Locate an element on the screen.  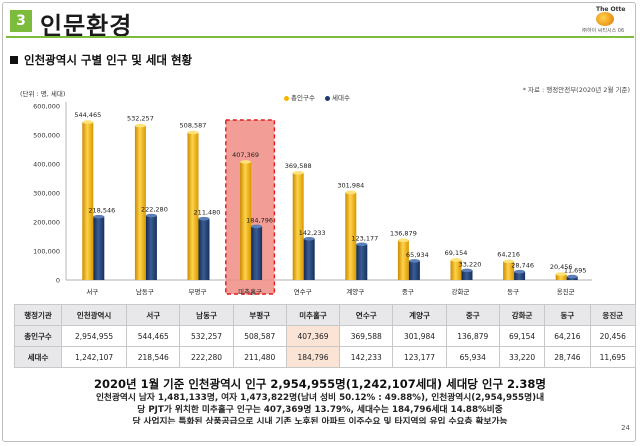
table-cell: 369,588 is located at coordinates (366, 336).